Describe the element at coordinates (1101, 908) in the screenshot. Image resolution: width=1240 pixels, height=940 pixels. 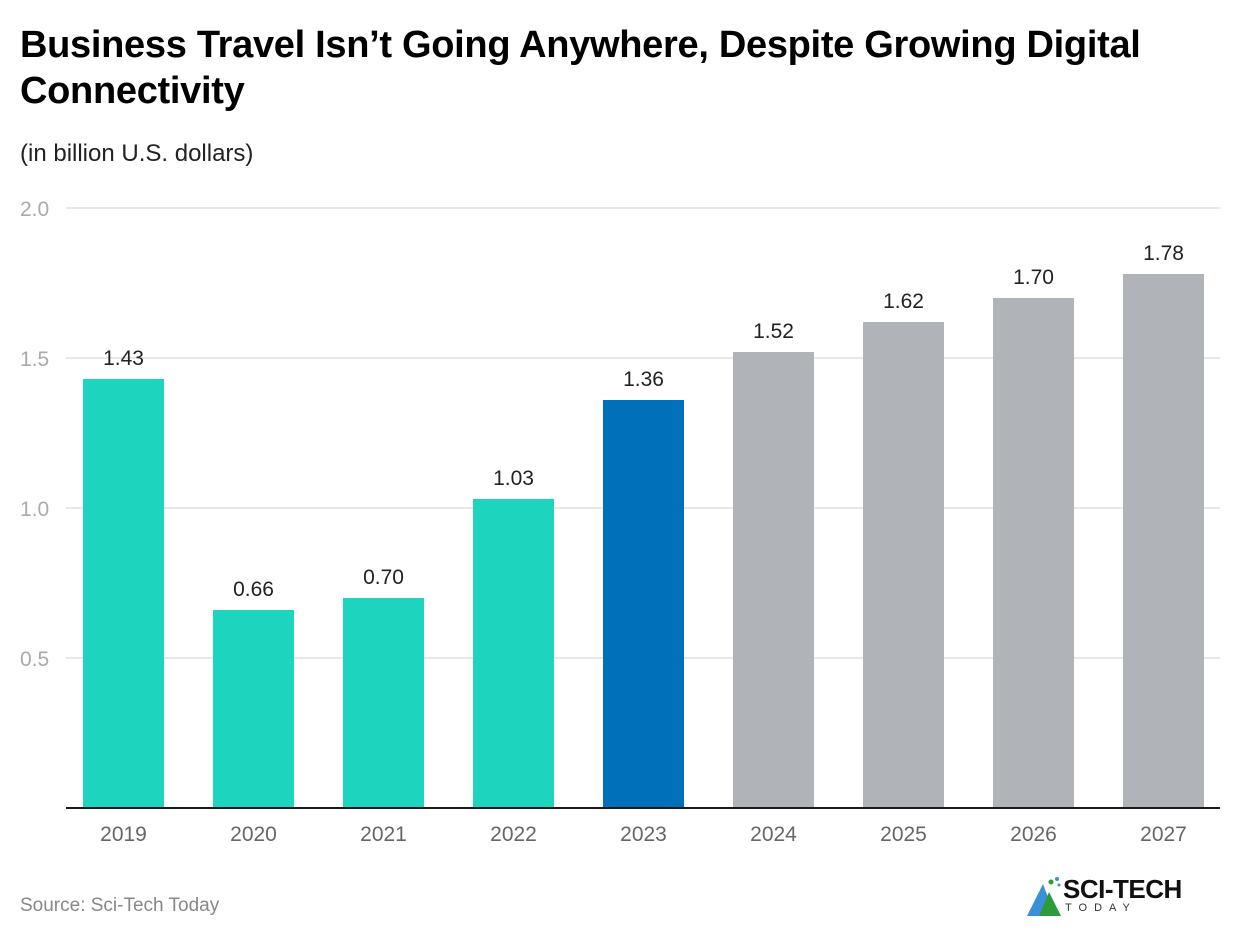
I see `logo-subtext: TODAY` at that location.